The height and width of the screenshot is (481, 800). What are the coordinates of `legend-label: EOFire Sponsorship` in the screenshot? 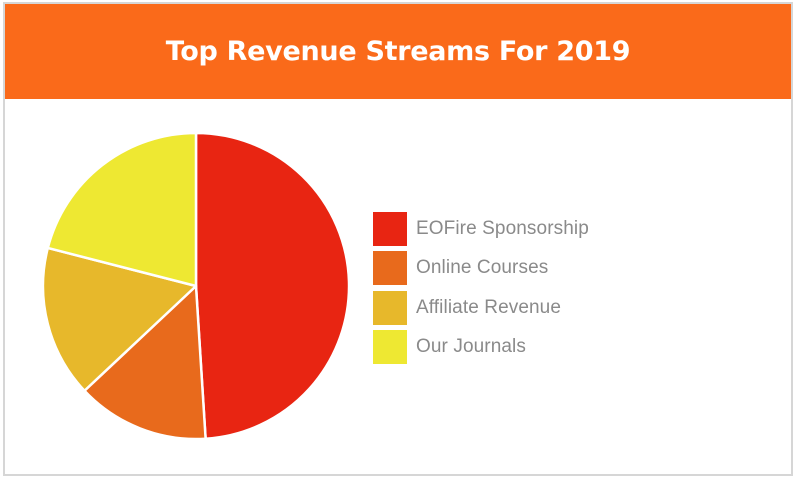 It's located at (502, 228).